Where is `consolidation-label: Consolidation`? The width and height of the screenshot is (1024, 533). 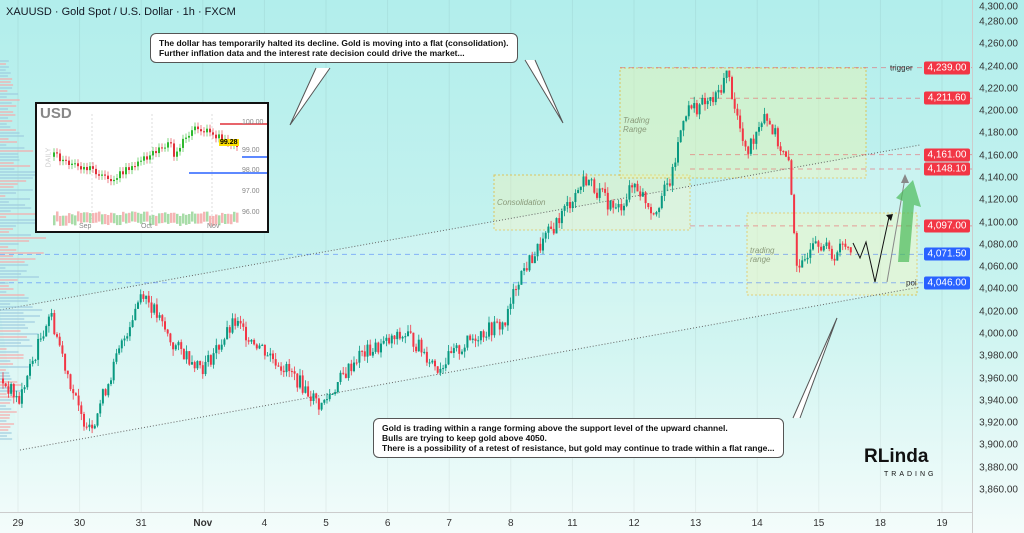
consolidation-label: Consolidation is located at coordinates (521, 202).